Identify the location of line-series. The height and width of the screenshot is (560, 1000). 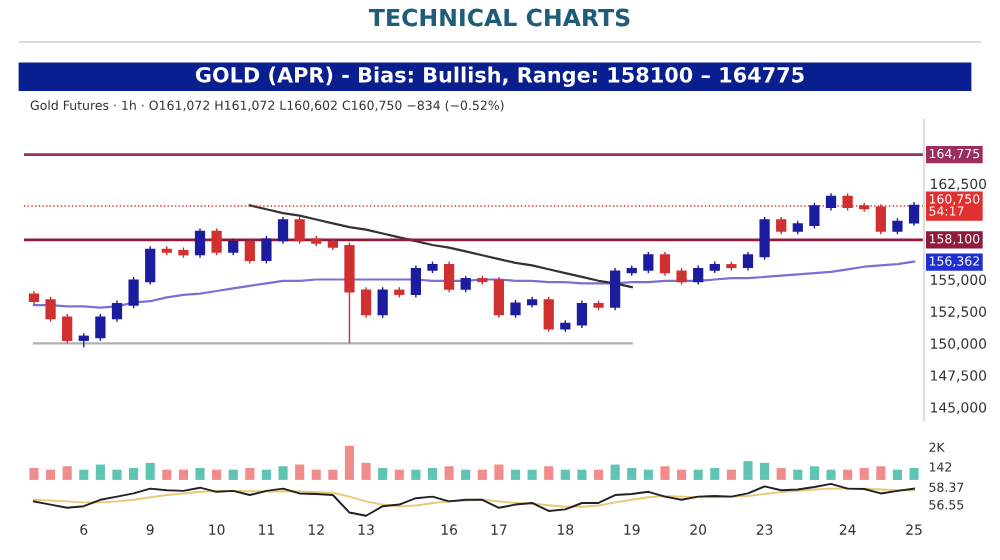
(440, 246).